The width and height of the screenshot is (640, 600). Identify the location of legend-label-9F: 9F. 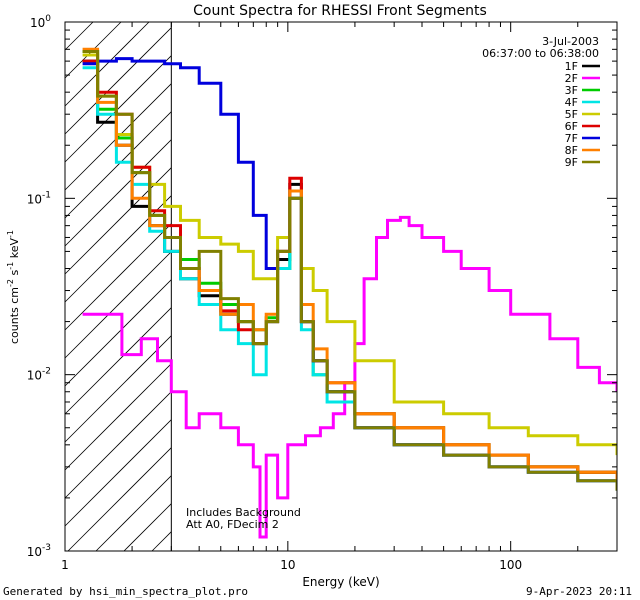
(571, 162).